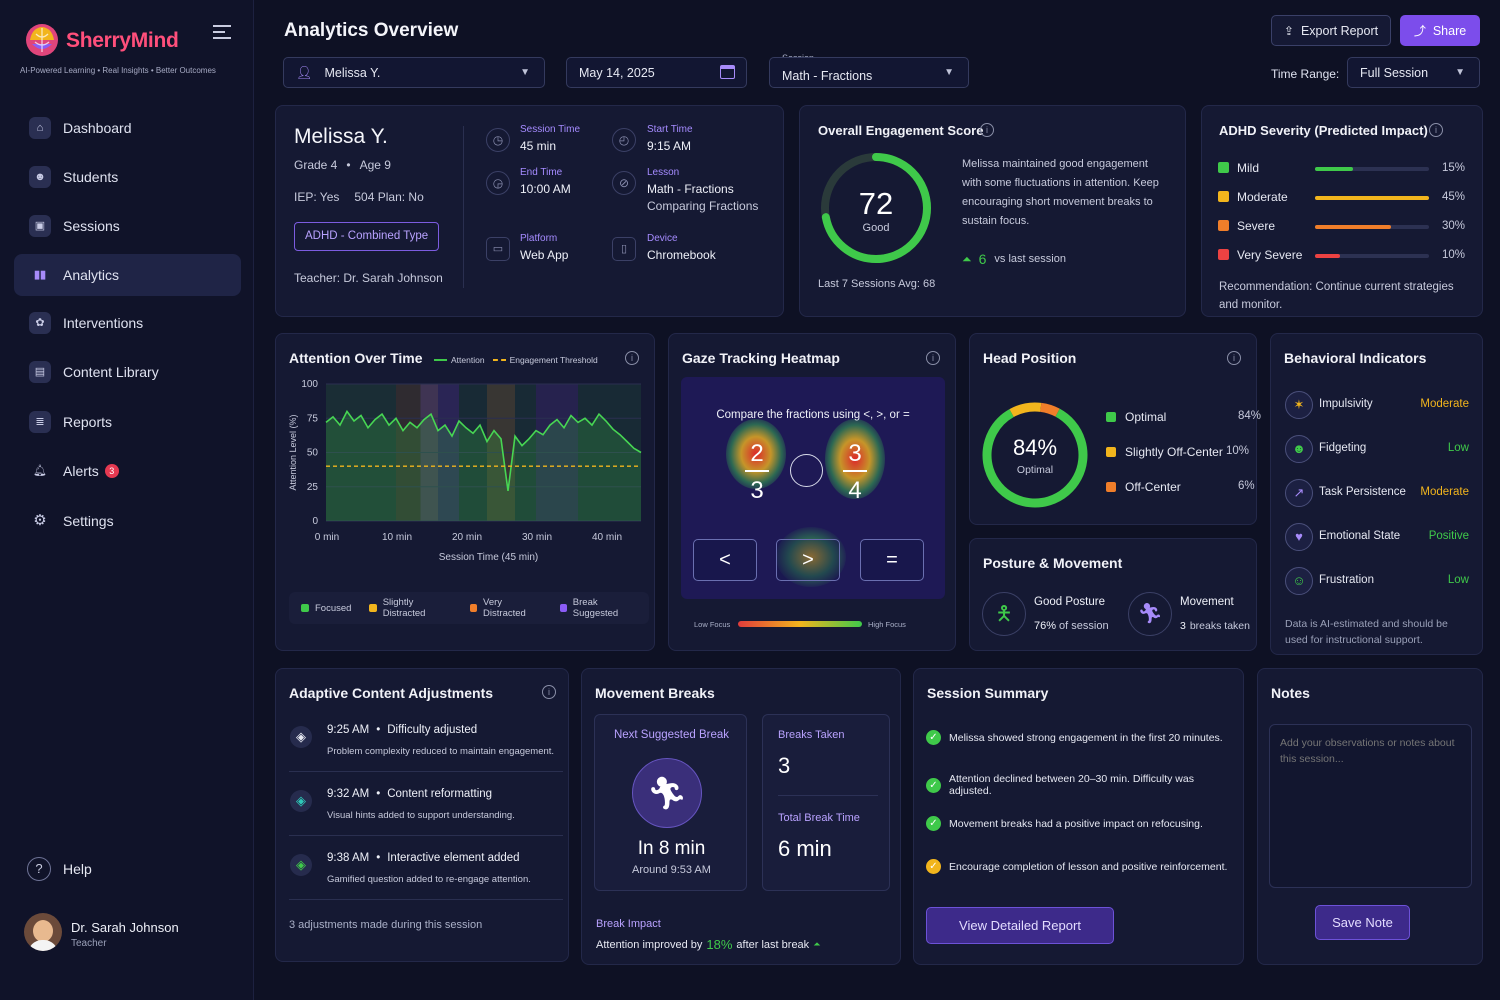 This screenshot has width=1500, height=1000. I want to click on view-detailed-report-button: View Detailed Report, so click(1020, 925).